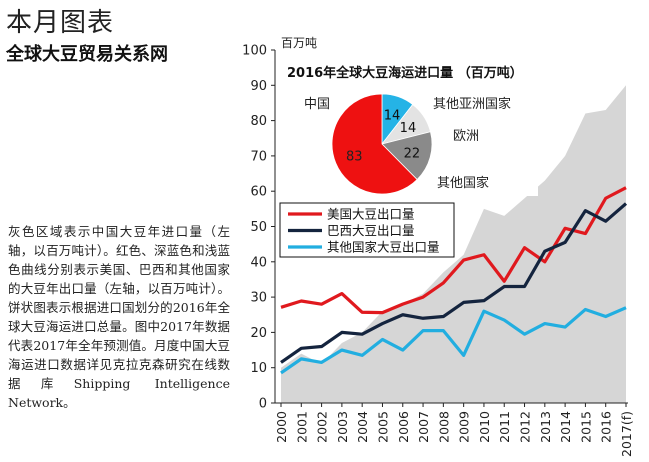  What do you see at coordinates (484, 427) in the screenshot?
I see `x-tick-label: 2010` at bounding box center [484, 427].